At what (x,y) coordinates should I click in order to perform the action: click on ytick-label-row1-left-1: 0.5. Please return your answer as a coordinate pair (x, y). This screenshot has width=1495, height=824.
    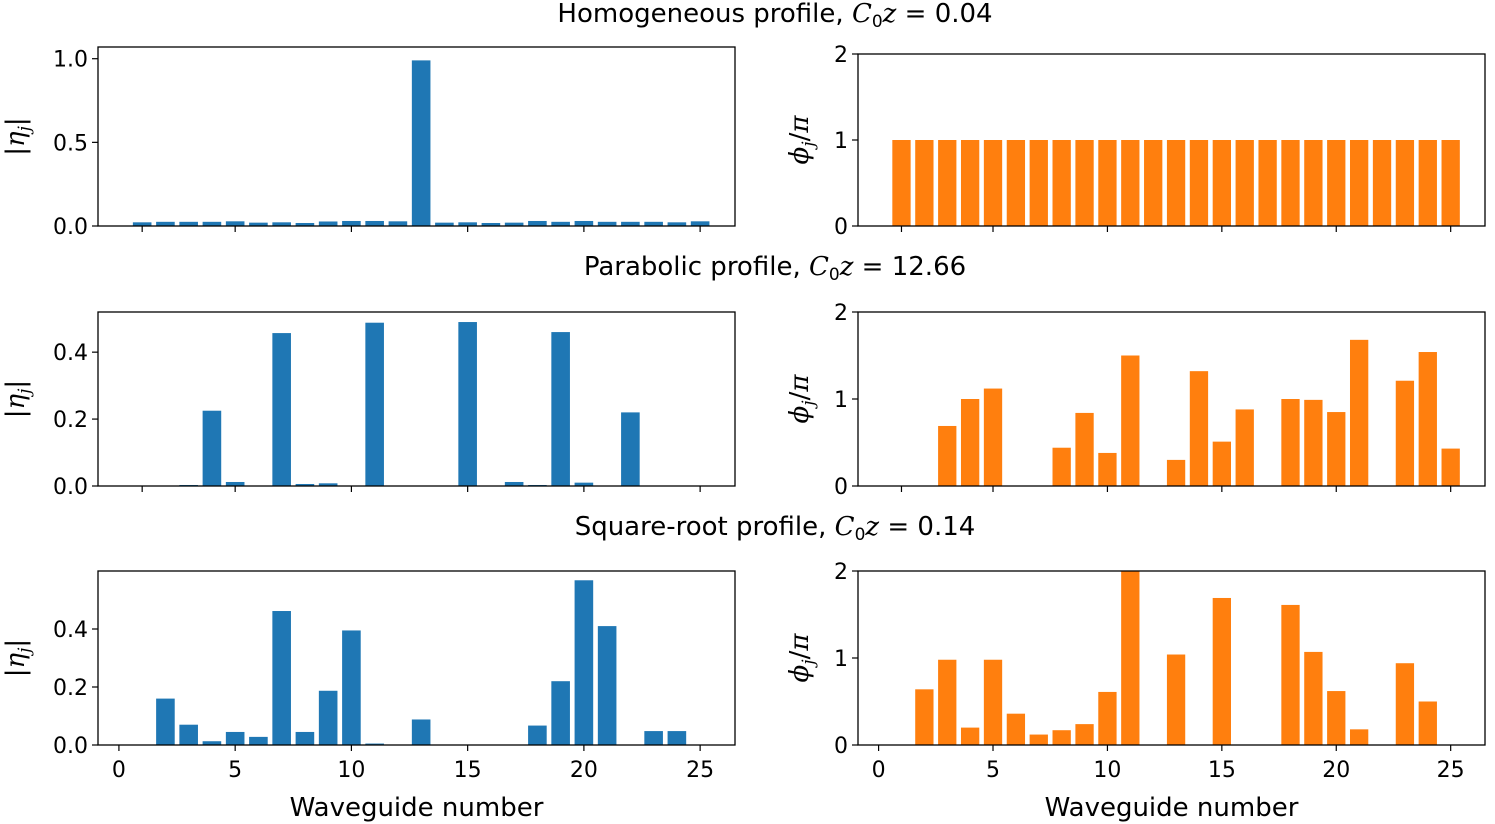
    Looking at the image, I should click on (70, 143).